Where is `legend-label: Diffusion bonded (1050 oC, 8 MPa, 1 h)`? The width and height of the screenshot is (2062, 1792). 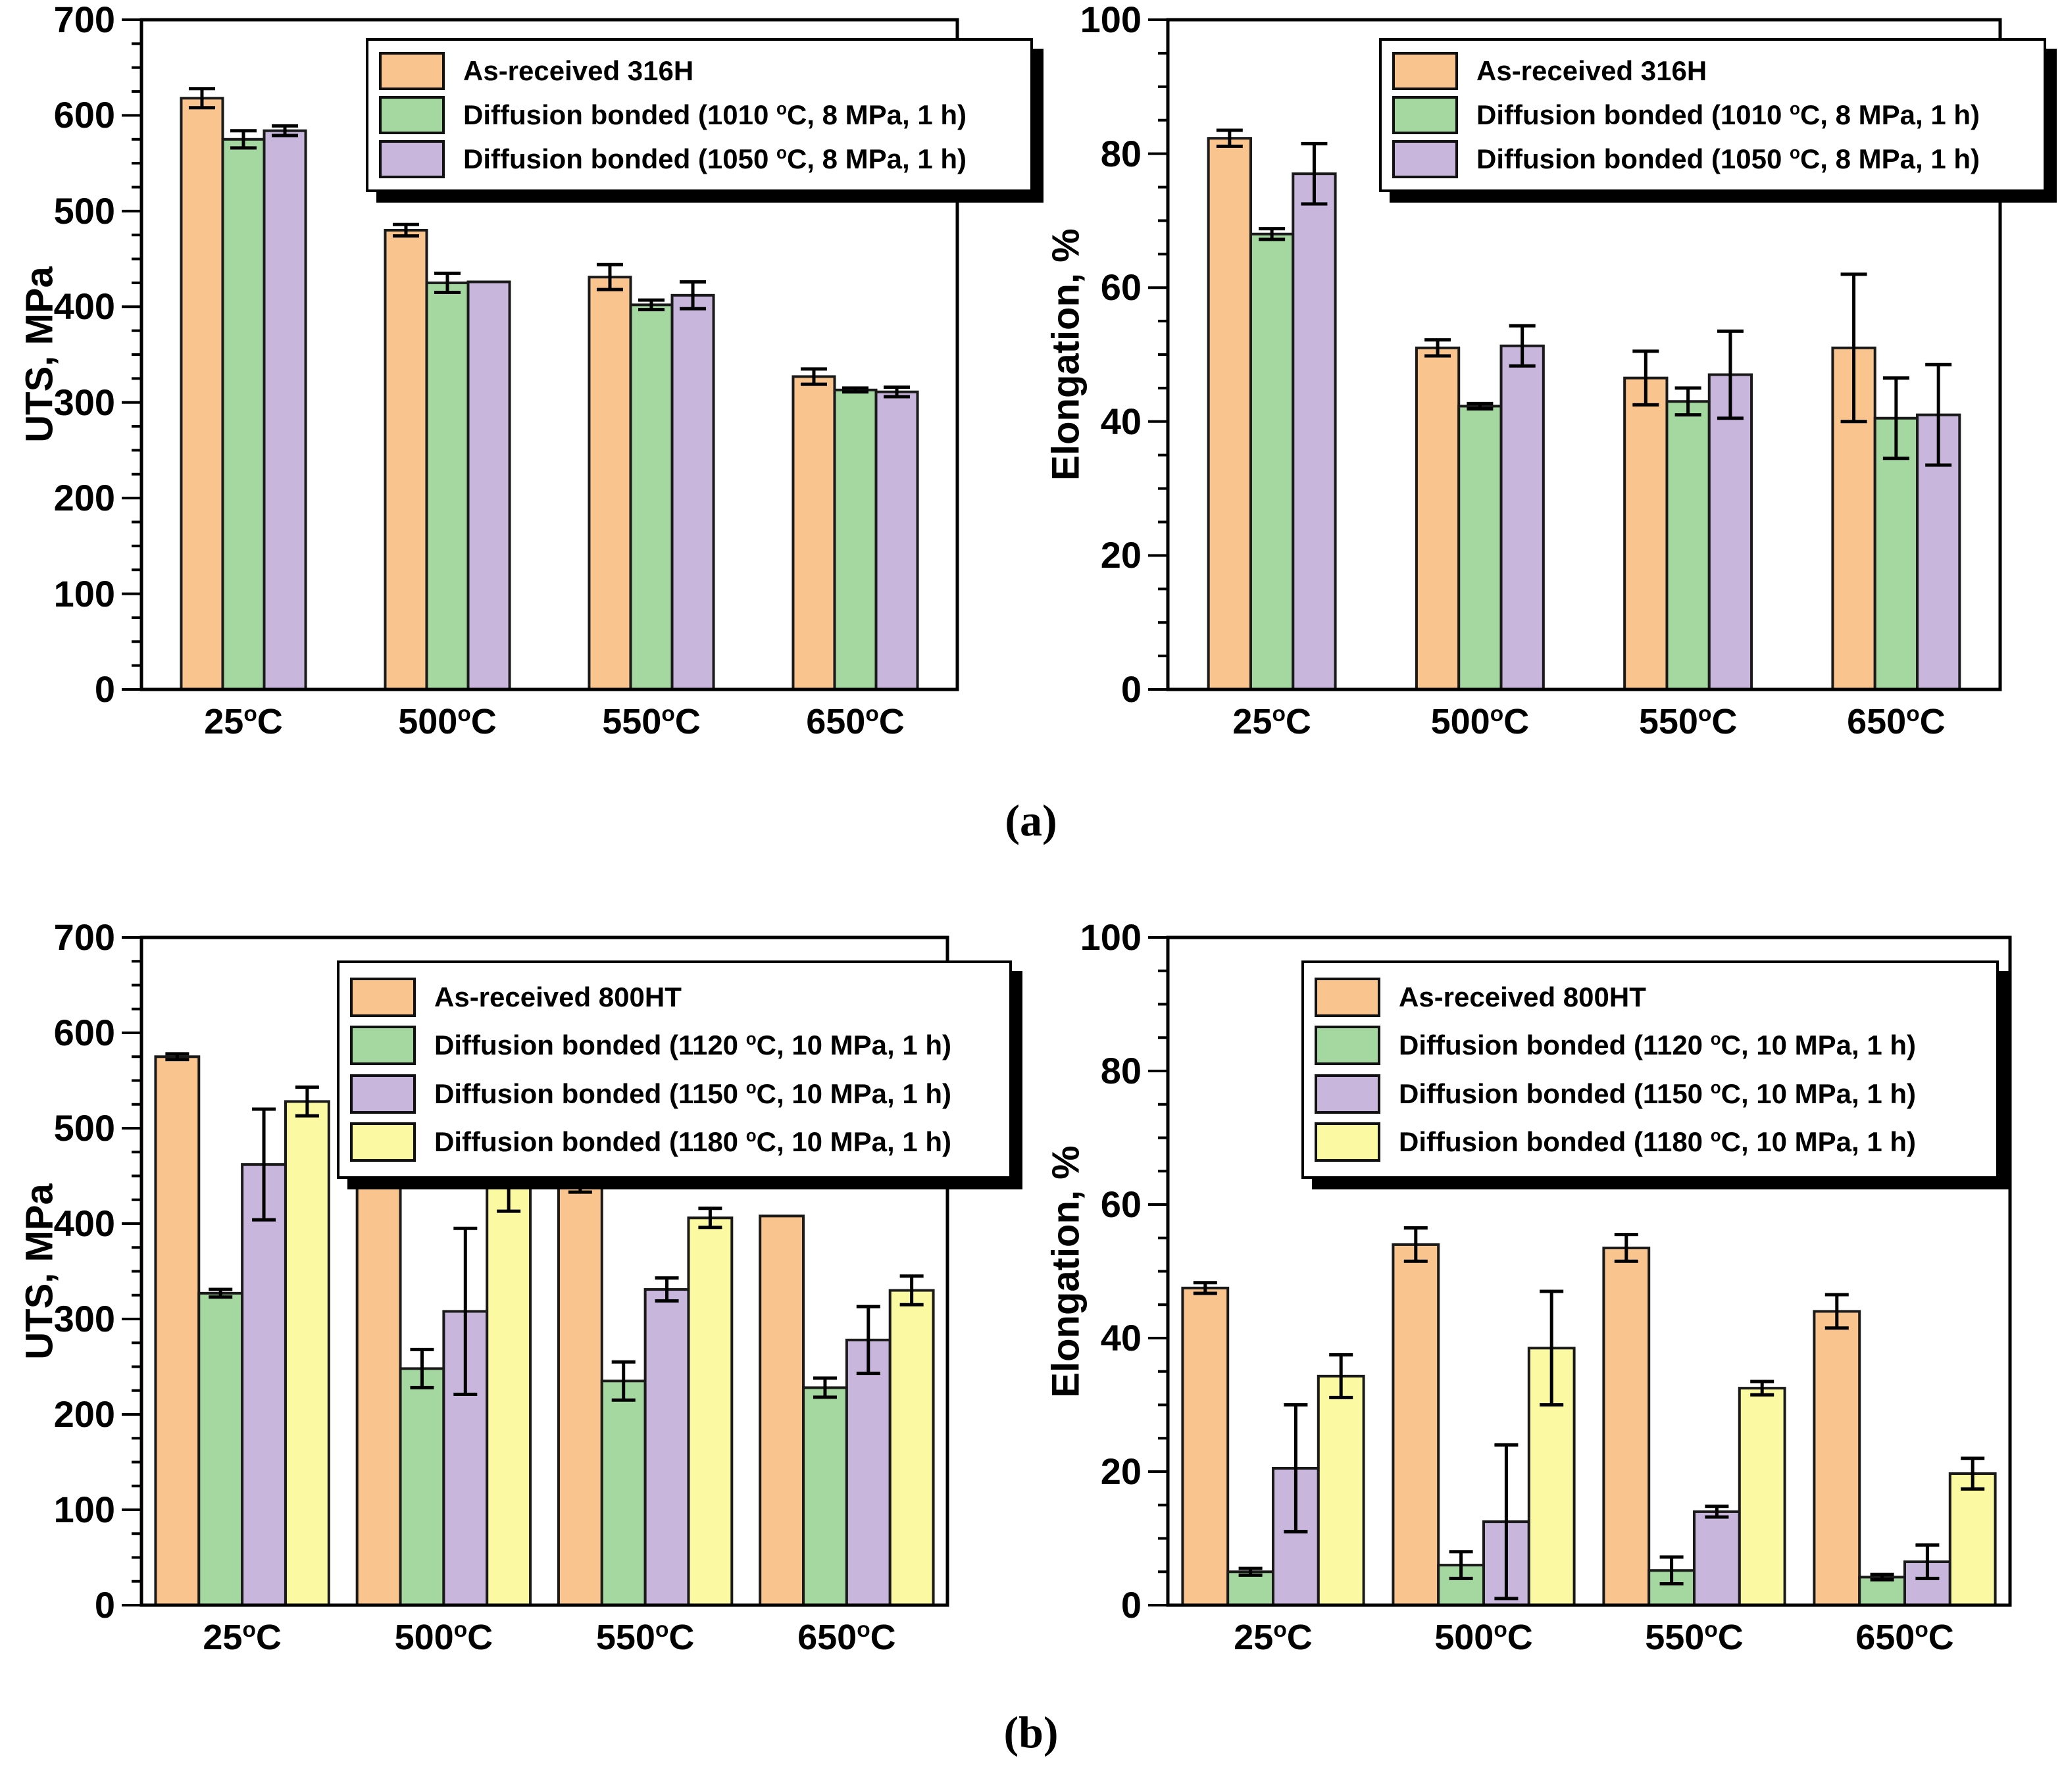
legend-label: Diffusion bonded (1050 oC, 8 MPa, 1 h) is located at coordinates (715, 158).